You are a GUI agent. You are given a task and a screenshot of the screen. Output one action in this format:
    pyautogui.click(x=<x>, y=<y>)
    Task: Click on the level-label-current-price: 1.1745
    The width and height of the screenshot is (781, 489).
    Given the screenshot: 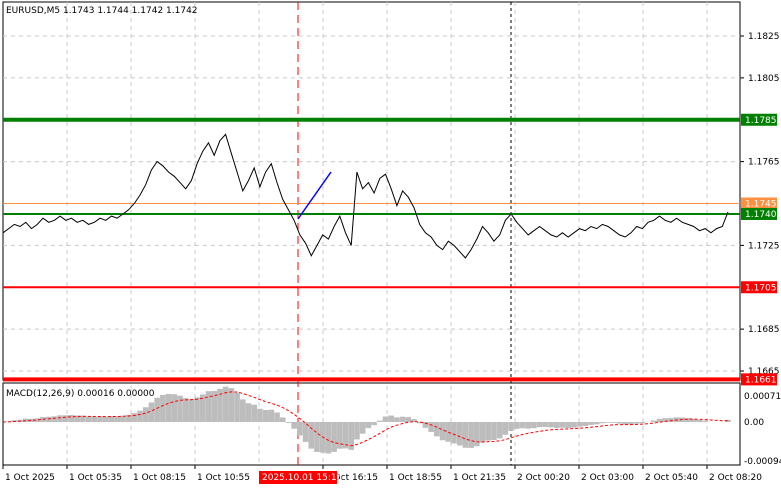 What is the action you would take?
    pyautogui.click(x=761, y=205)
    